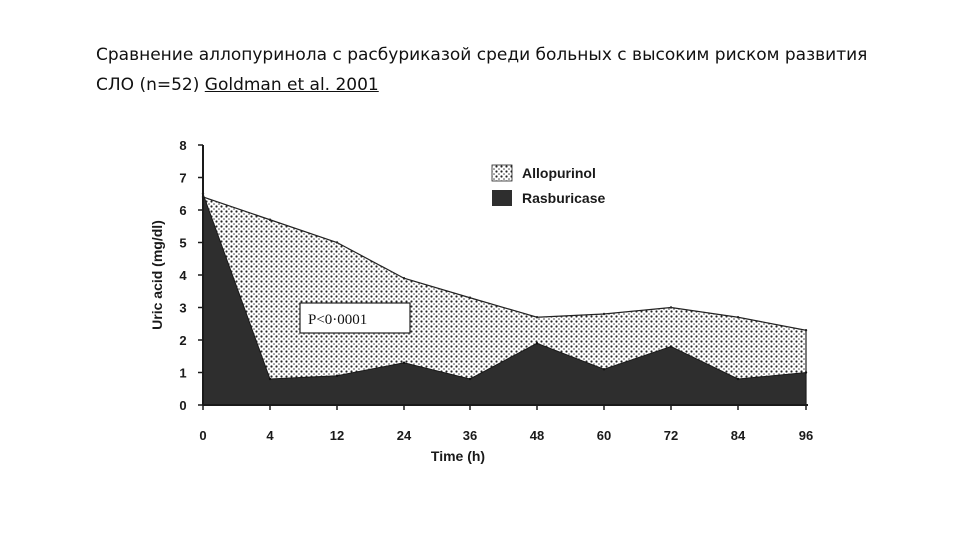  I want to click on p-value-box, so click(355, 318).